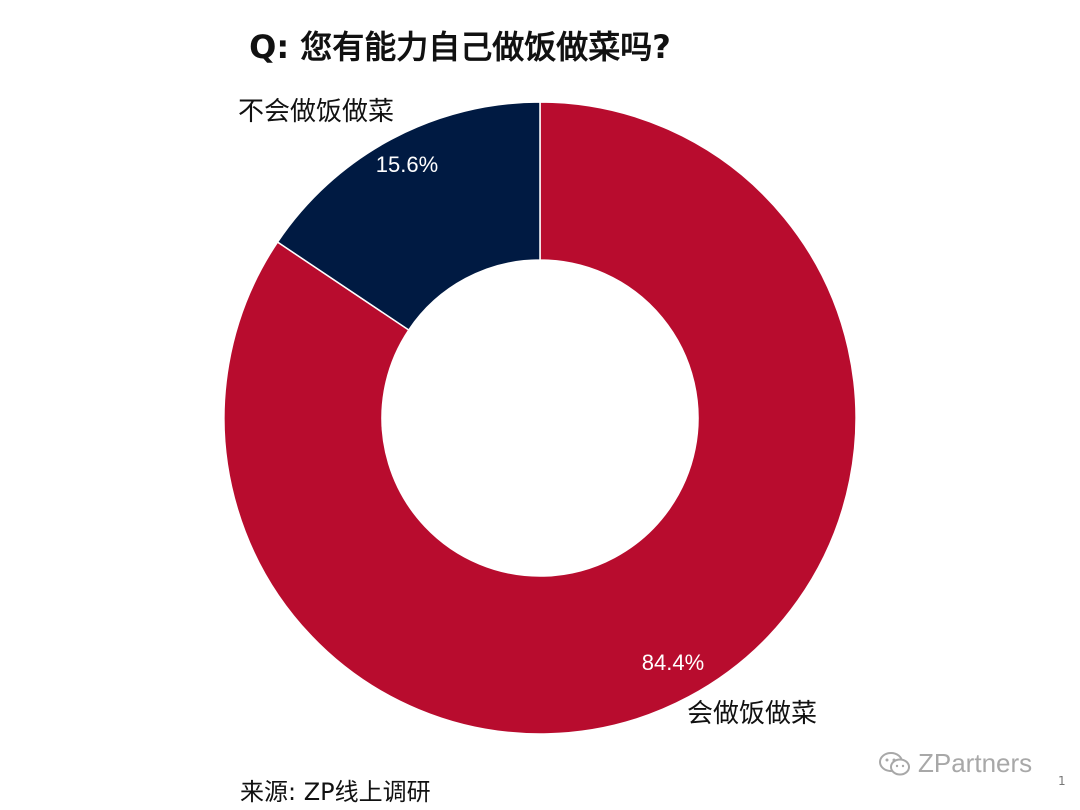 The height and width of the screenshot is (810, 1080). What do you see at coordinates (1062, 781) in the screenshot?
I see `page-number: 1` at bounding box center [1062, 781].